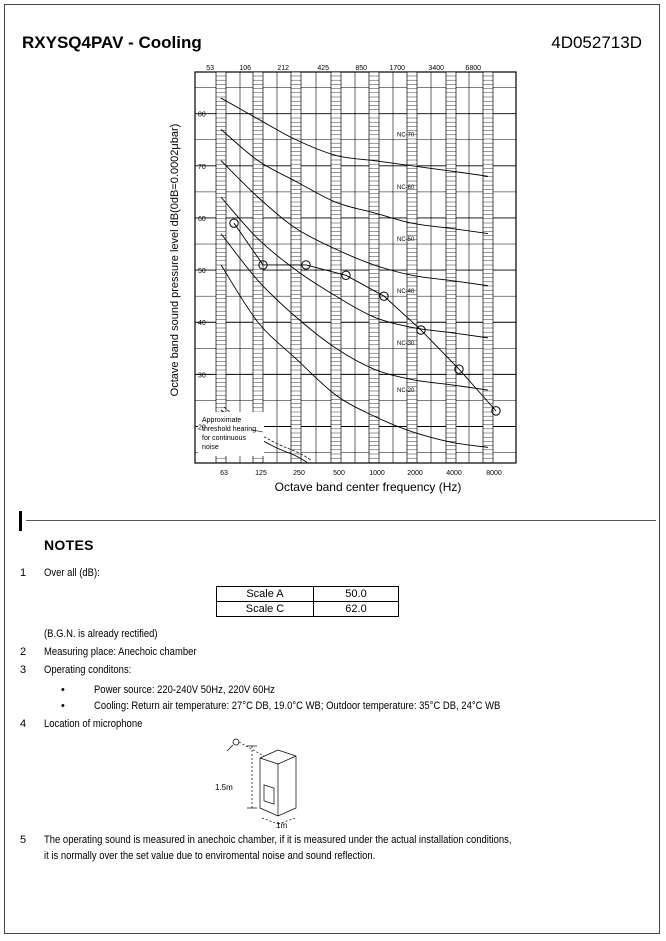  I want to click on x-tick-label: 125, so click(261, 473).